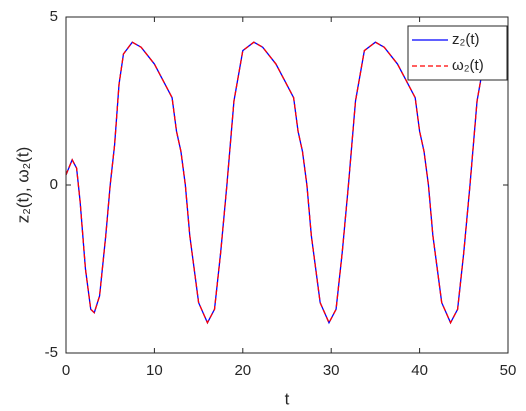 The image size is (526, 411). Describe the element at coordinates (154, 370) in the screenshot. I see `x-tick-label: 10` at that location.